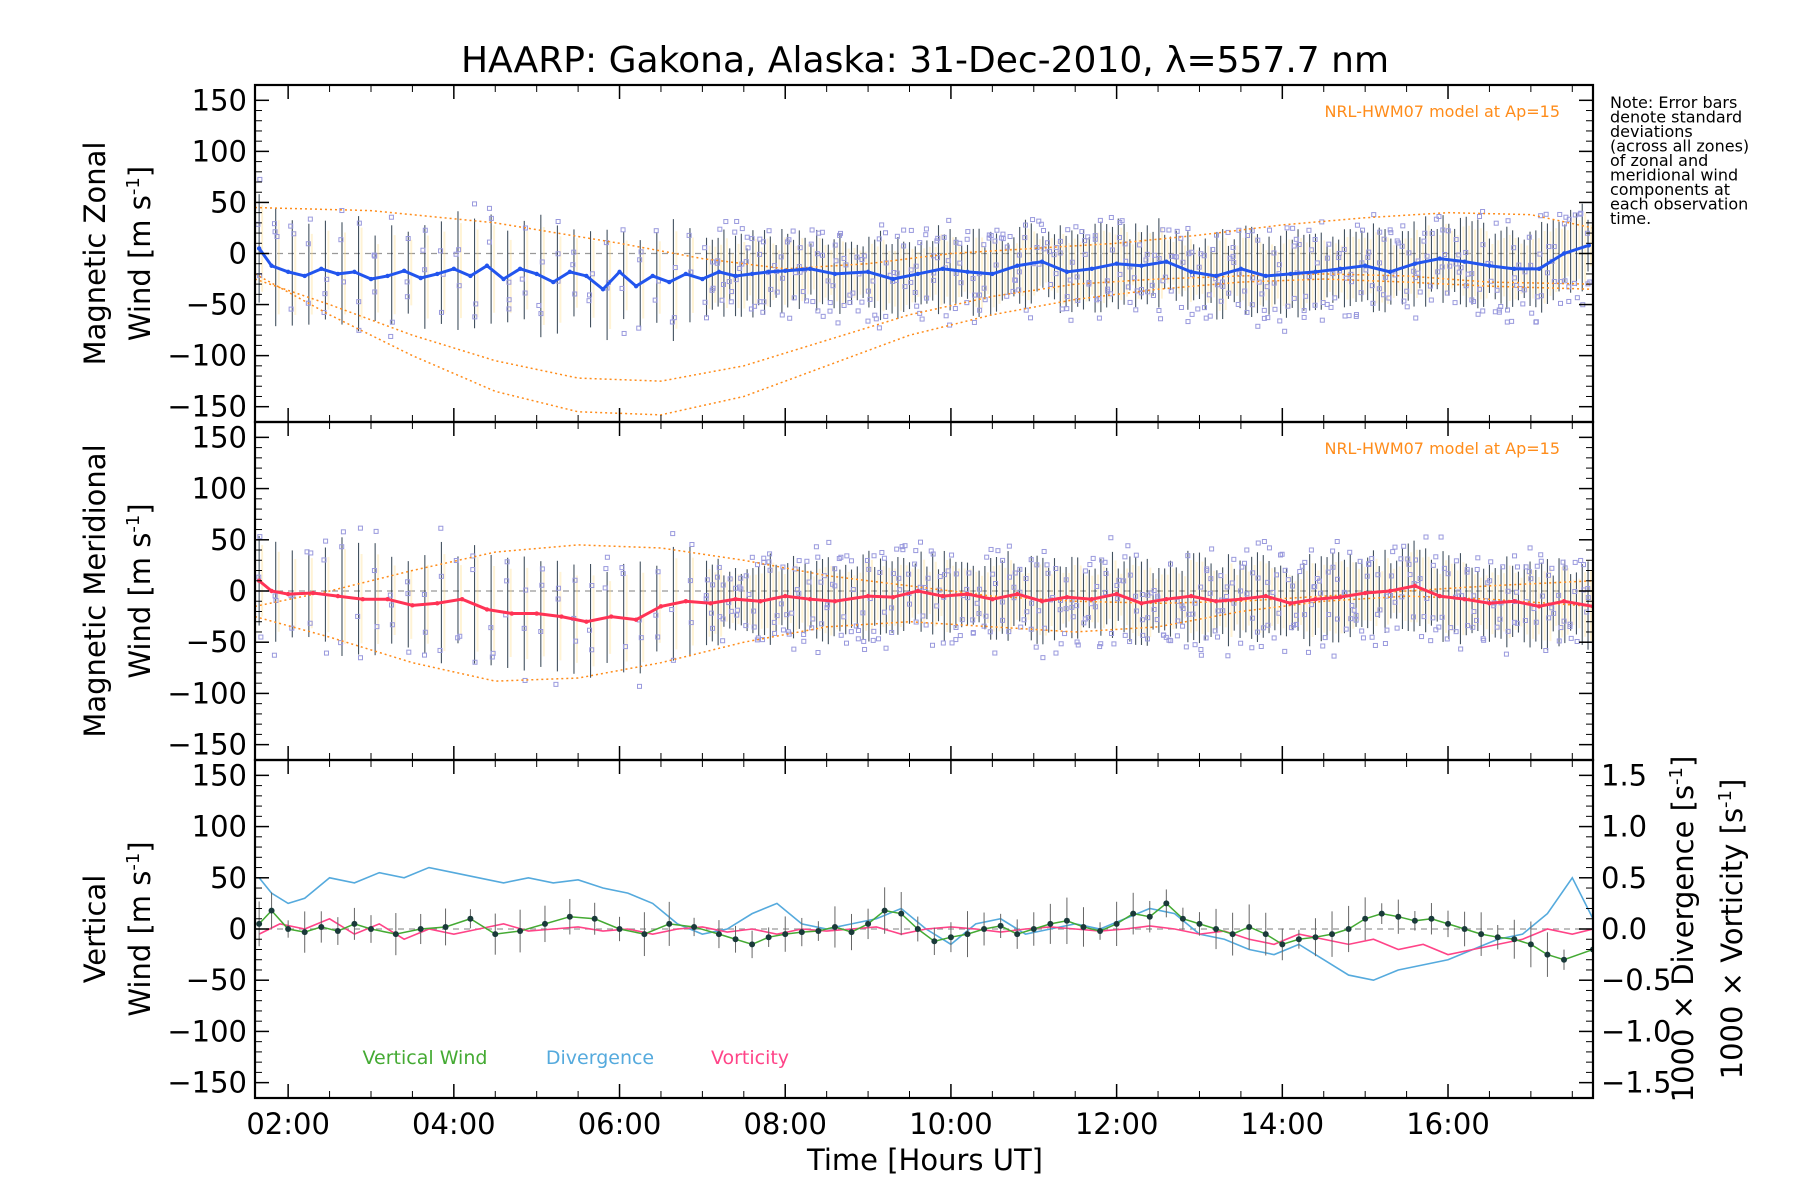  What do you see at coordinates (924, 296) in the screenshot?
I see `plot-area` at bounding box center [924, 296].